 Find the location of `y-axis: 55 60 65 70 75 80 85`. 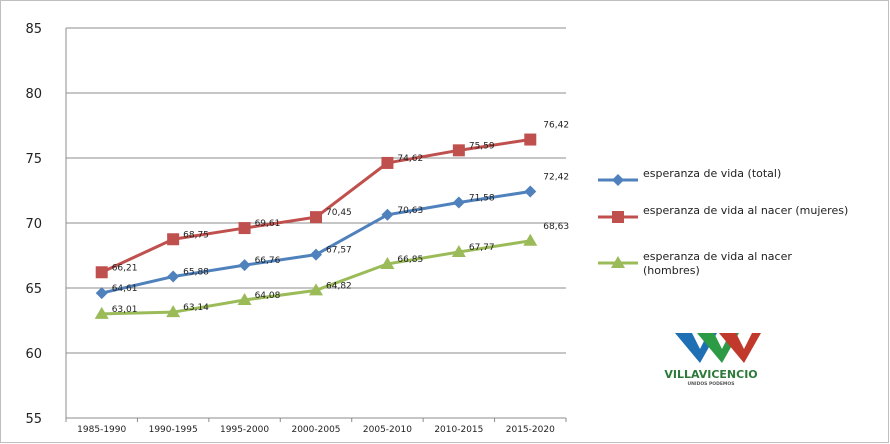

y-axis: 55 60 65 70 75 80 85 is located at coordinates (46, 224).